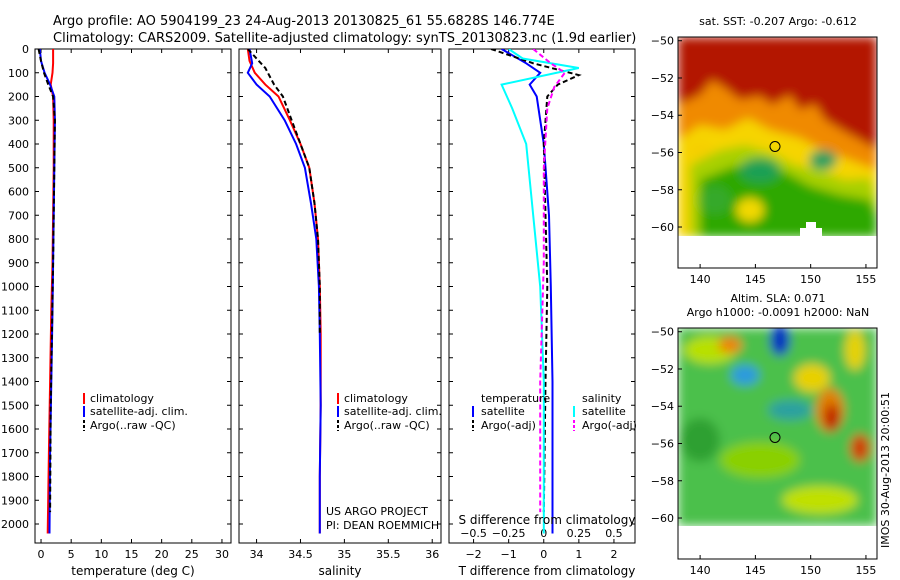  I want to click on y-tick-label: 800, so click(18, 239).